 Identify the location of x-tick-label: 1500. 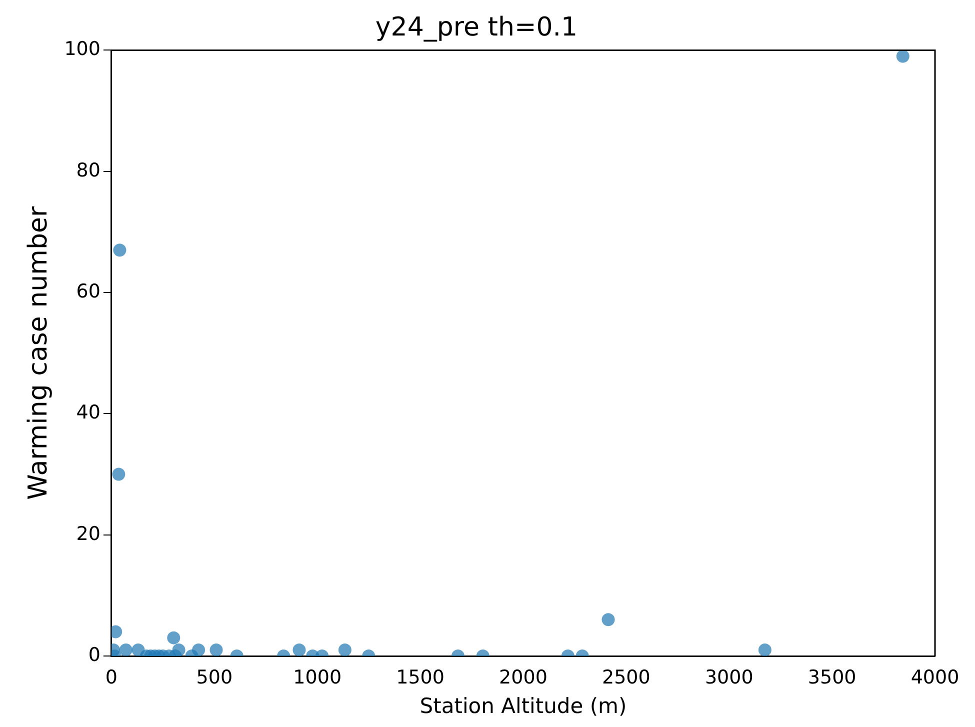
(420, 677).